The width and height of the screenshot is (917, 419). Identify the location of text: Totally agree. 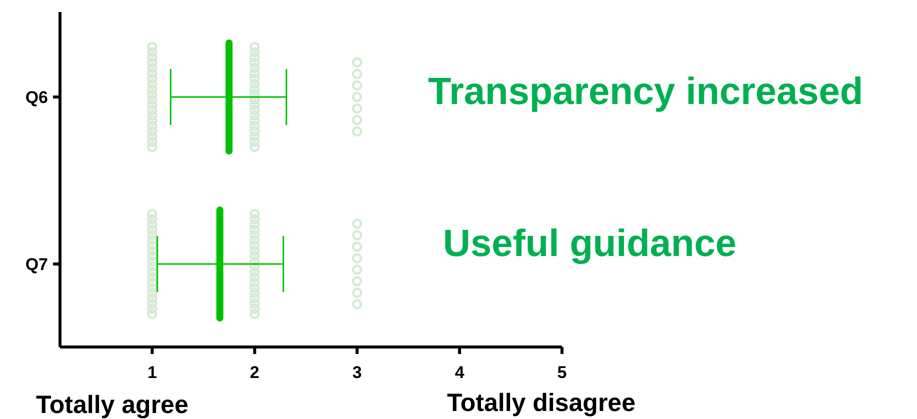
(112, 405).